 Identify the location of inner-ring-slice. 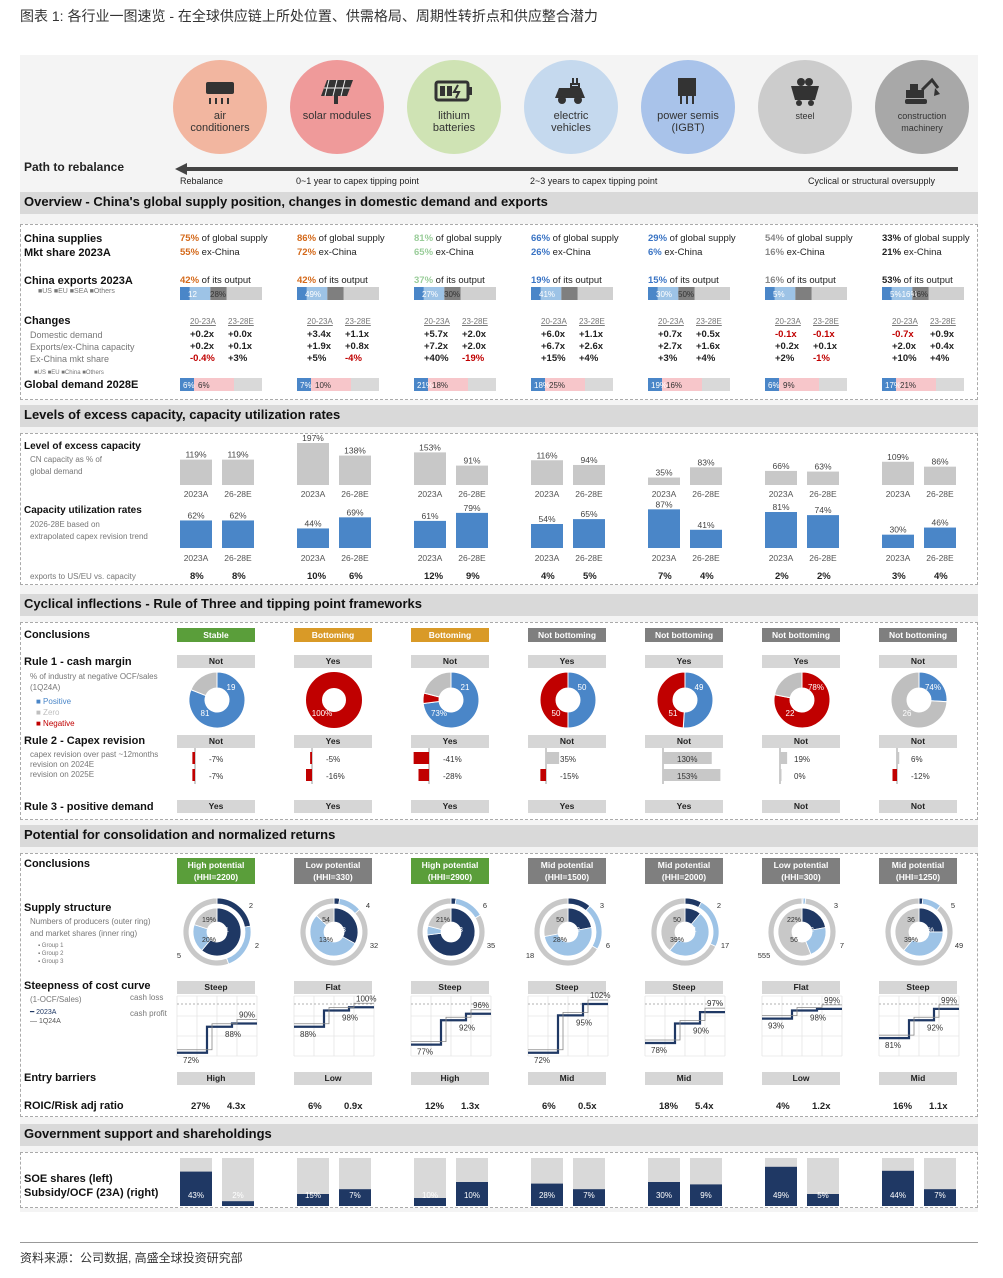
(673, 929).